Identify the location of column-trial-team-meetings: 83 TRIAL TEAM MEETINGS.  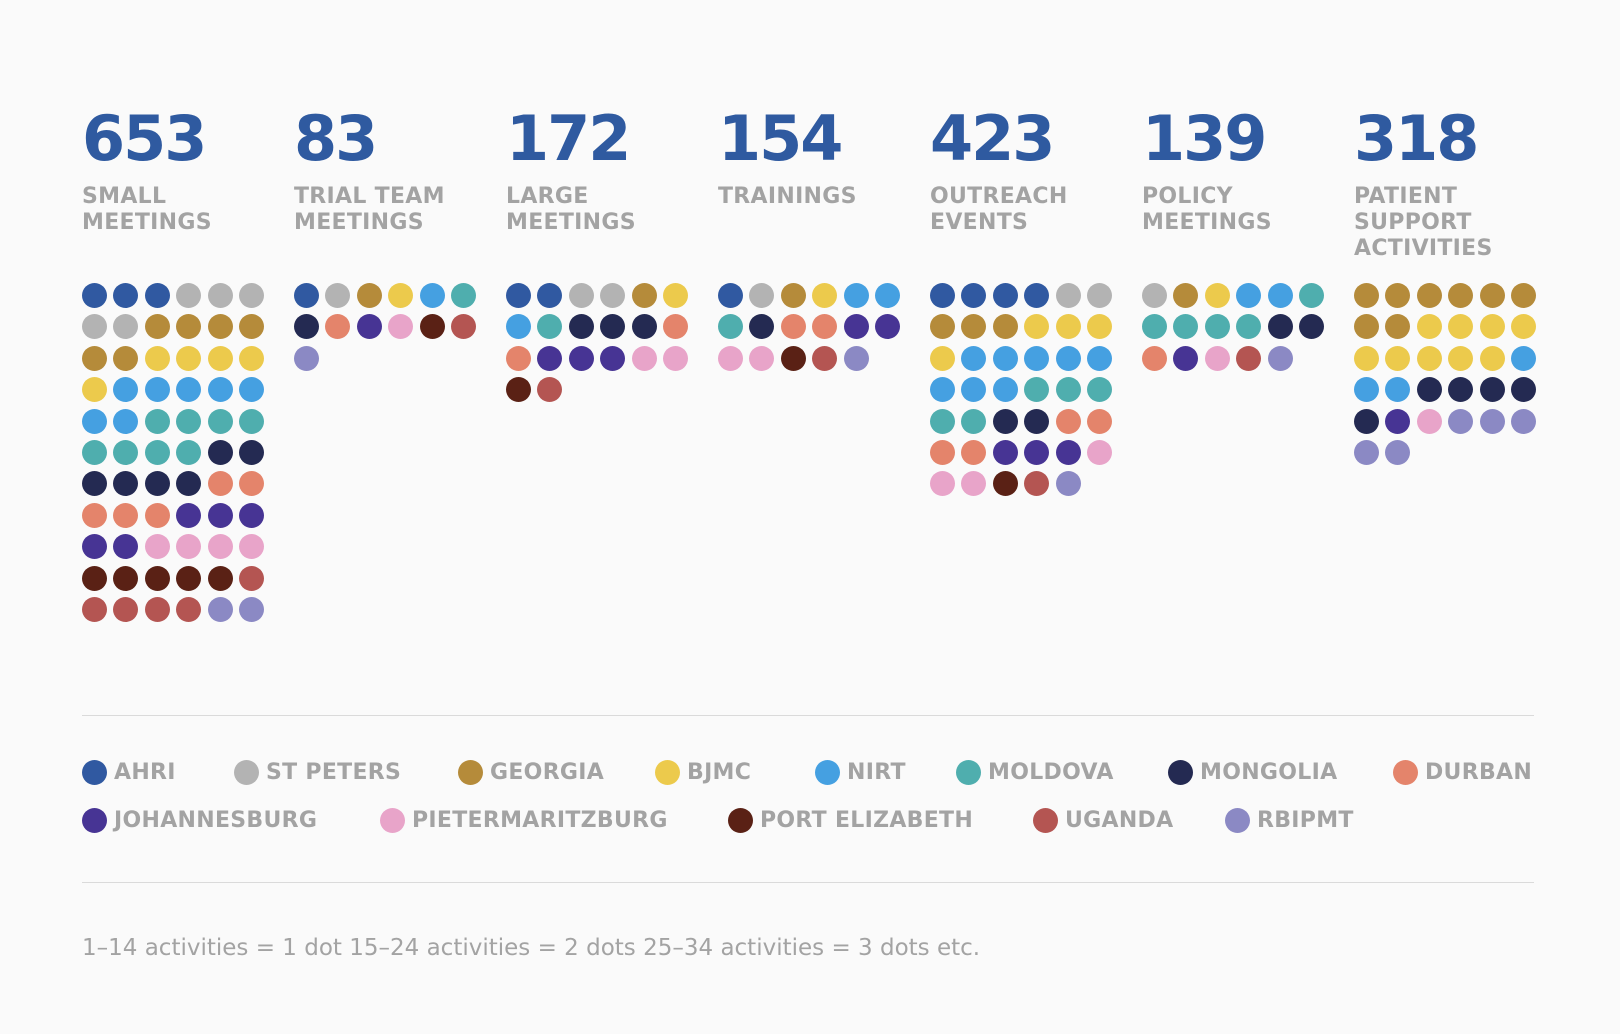
(394, 239).